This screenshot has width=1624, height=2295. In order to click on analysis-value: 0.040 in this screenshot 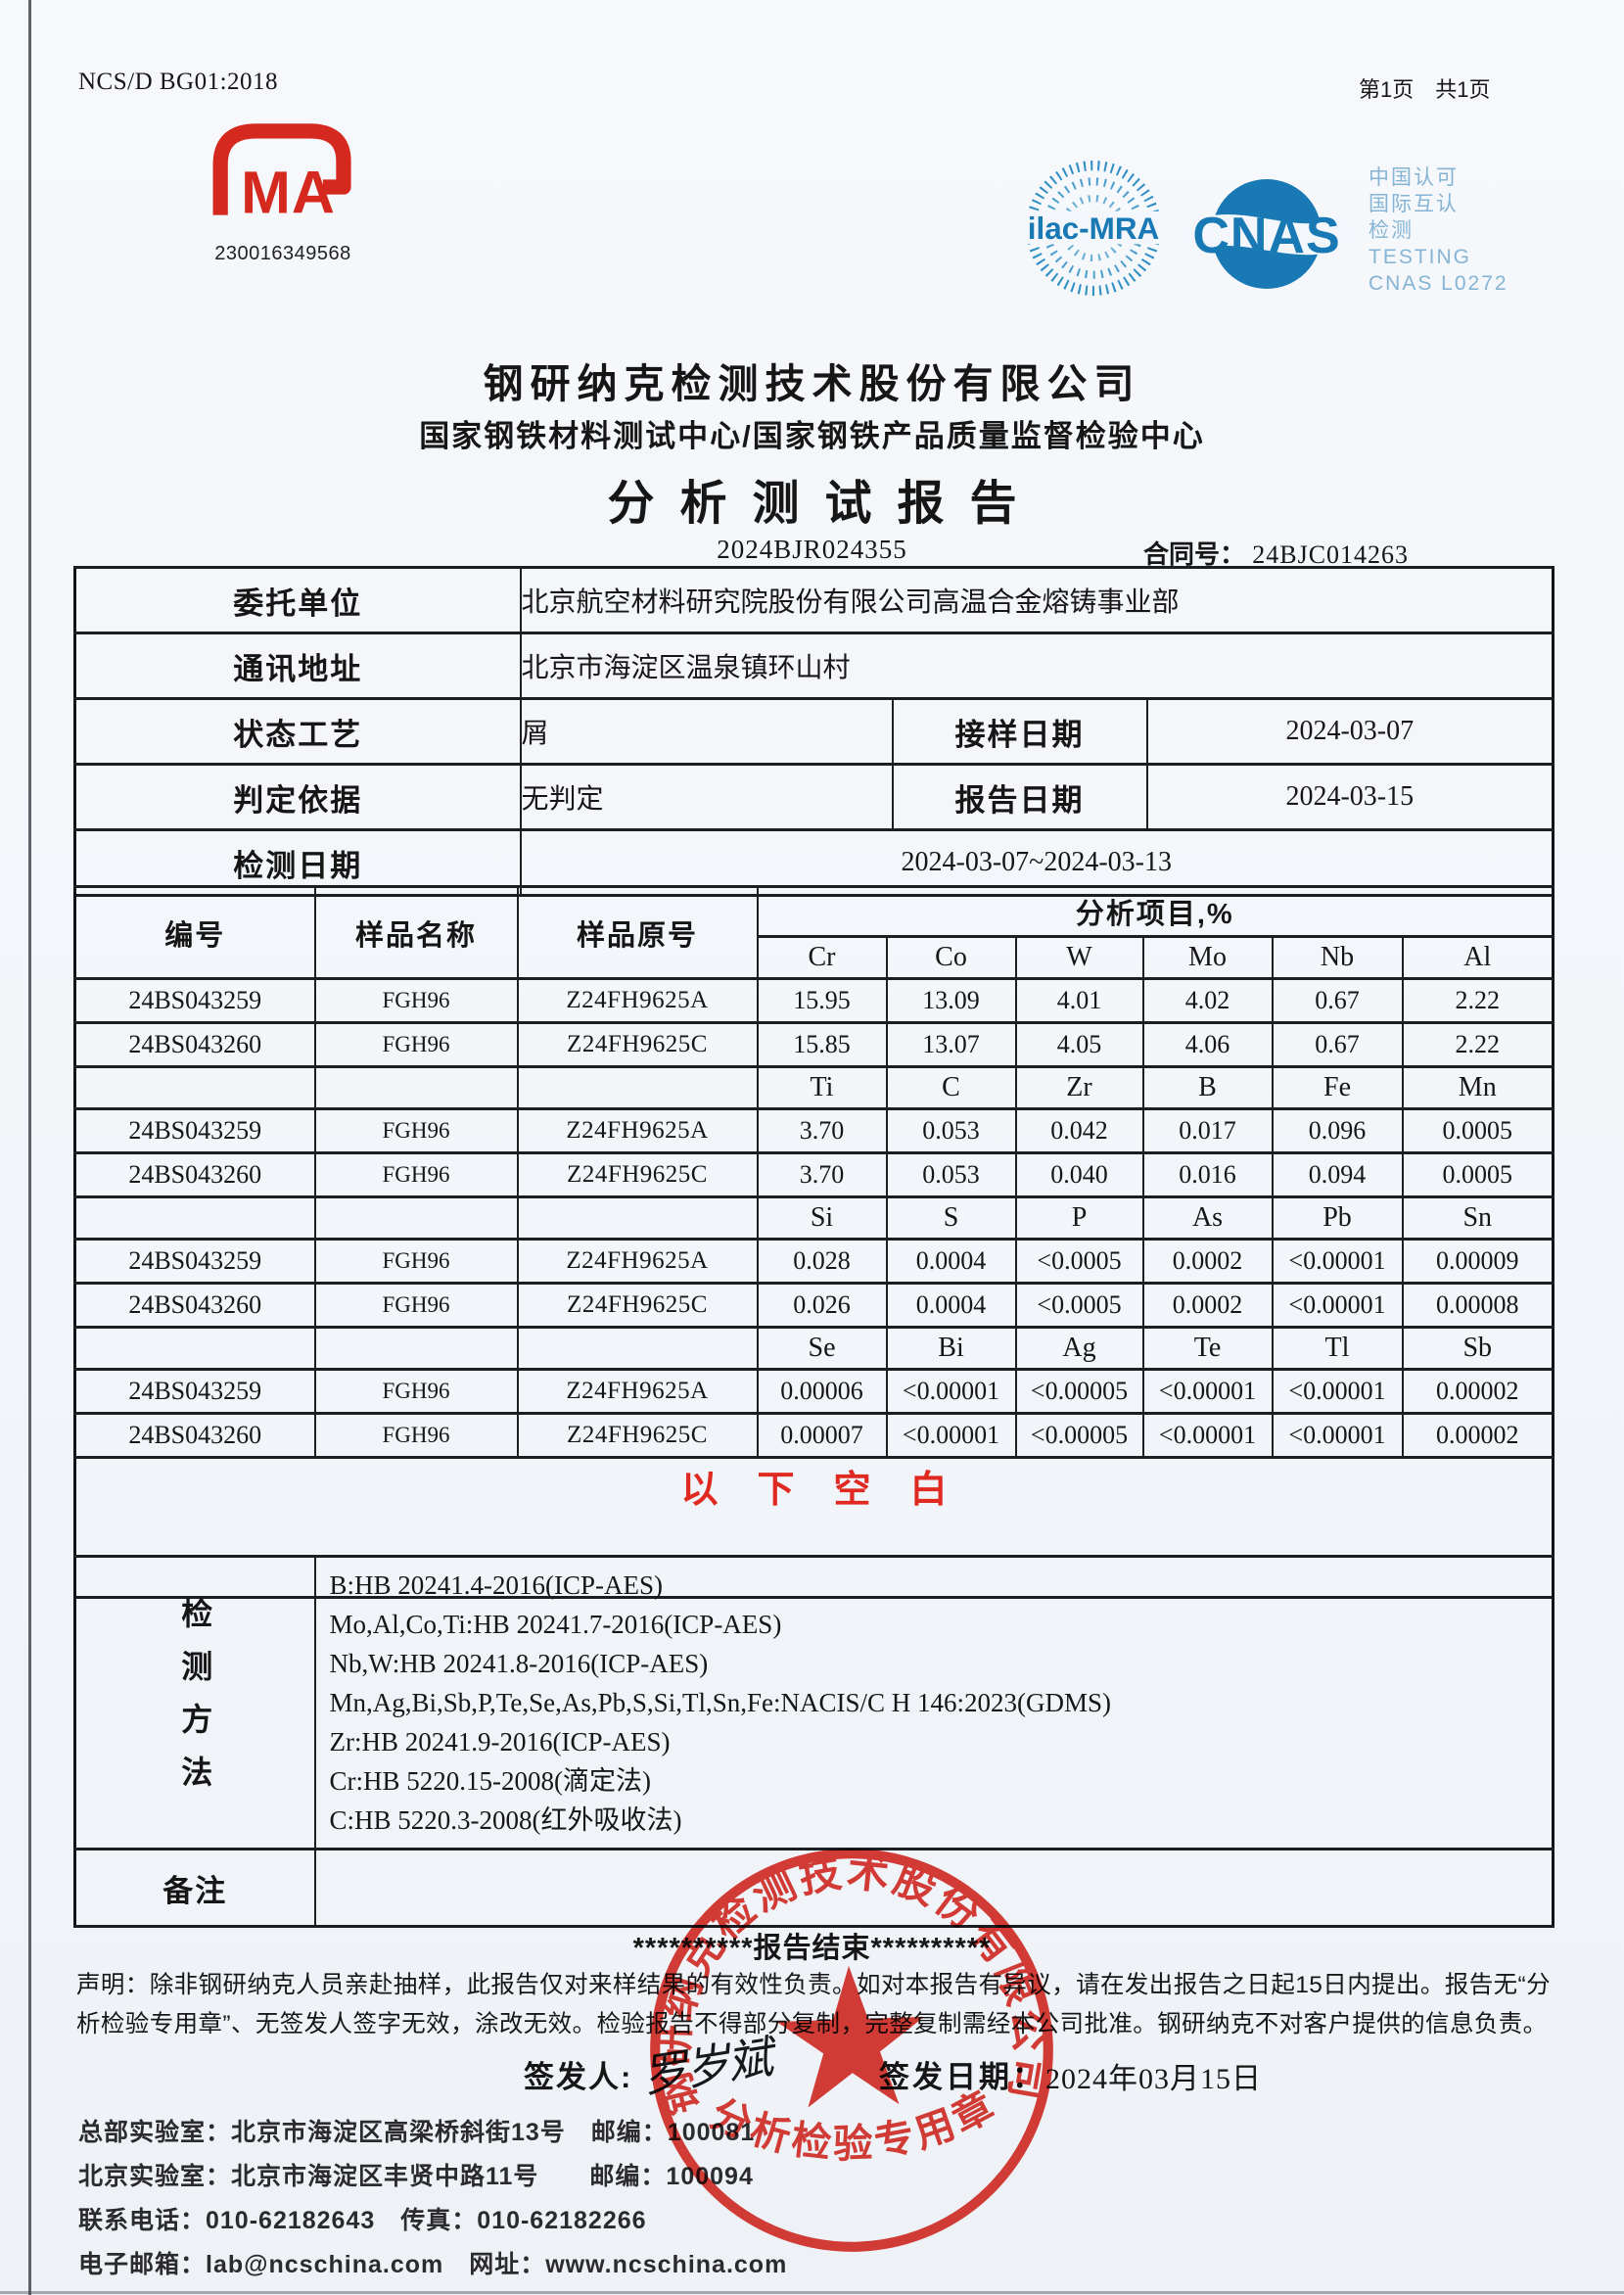, I will do `click(1079, 1174)`.